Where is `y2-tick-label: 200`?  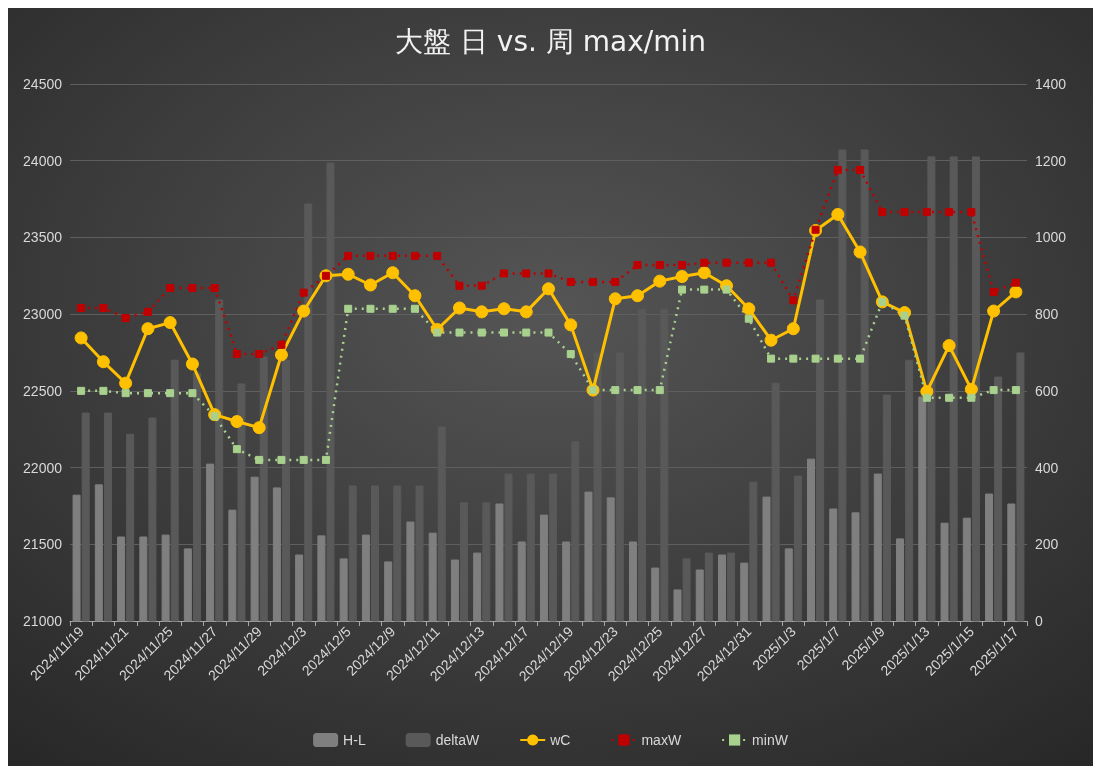 y2-tick-label: 200 is located at coordinates (1047, 544).